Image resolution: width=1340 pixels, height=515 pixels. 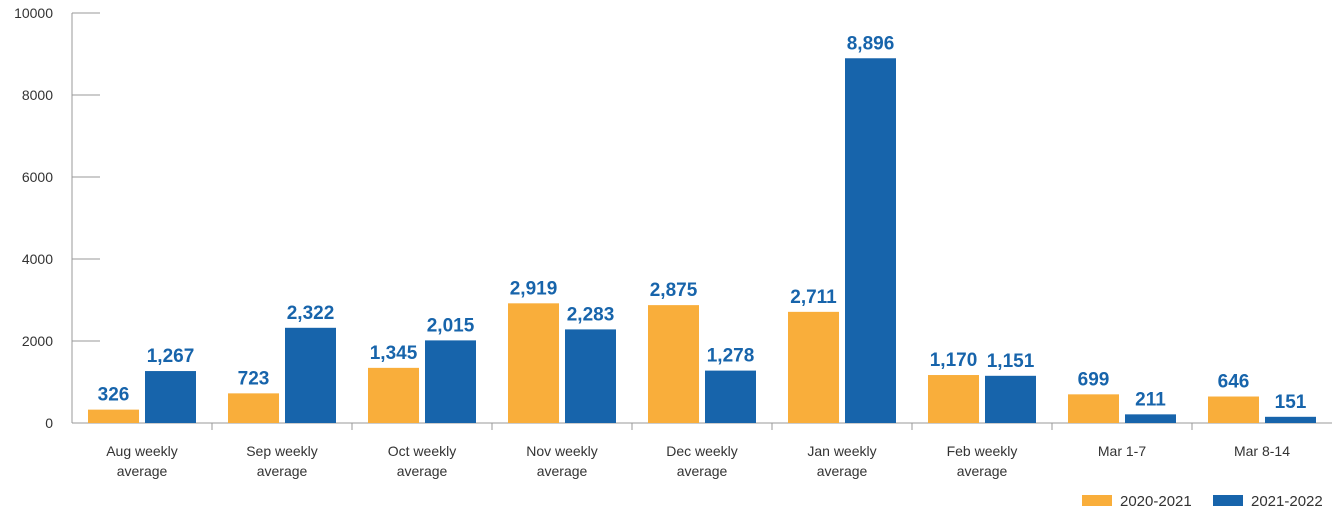 What do you see at coordinates (114, 395) in the screenshot?
I see `bar-value-label: 326` at bounding box center [114, 395].